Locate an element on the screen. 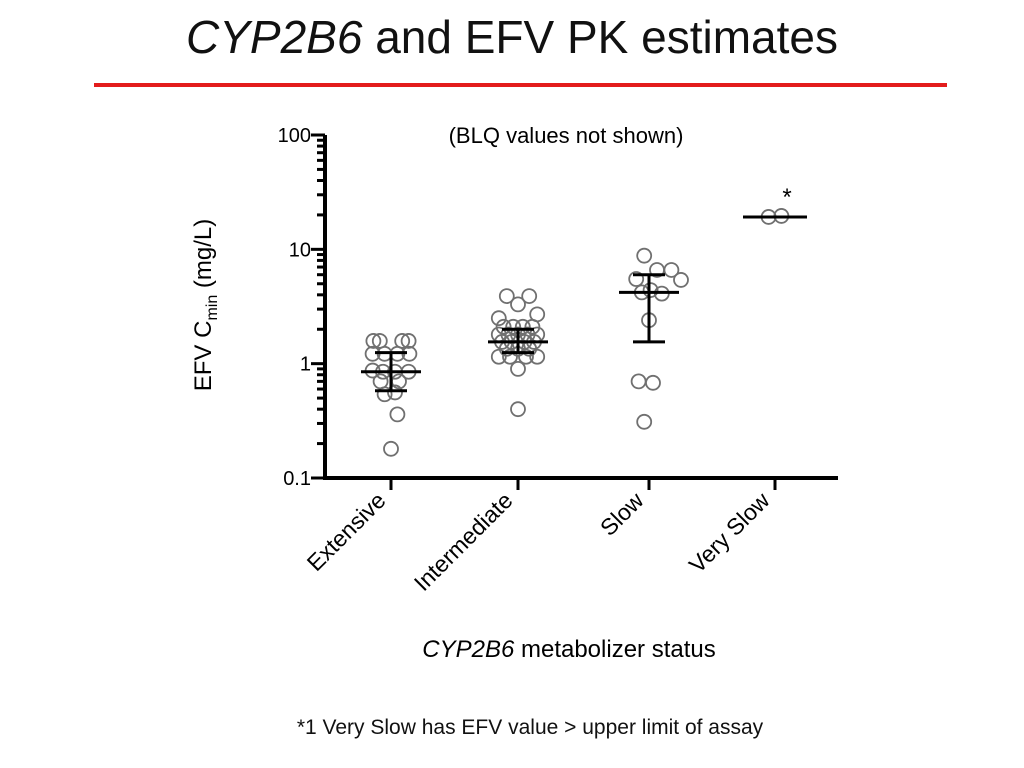 The height and width of the screenshot is (768, 1024). y-axis-label: EFV Cmin (mg/L) is located at coordinates (205, 305).